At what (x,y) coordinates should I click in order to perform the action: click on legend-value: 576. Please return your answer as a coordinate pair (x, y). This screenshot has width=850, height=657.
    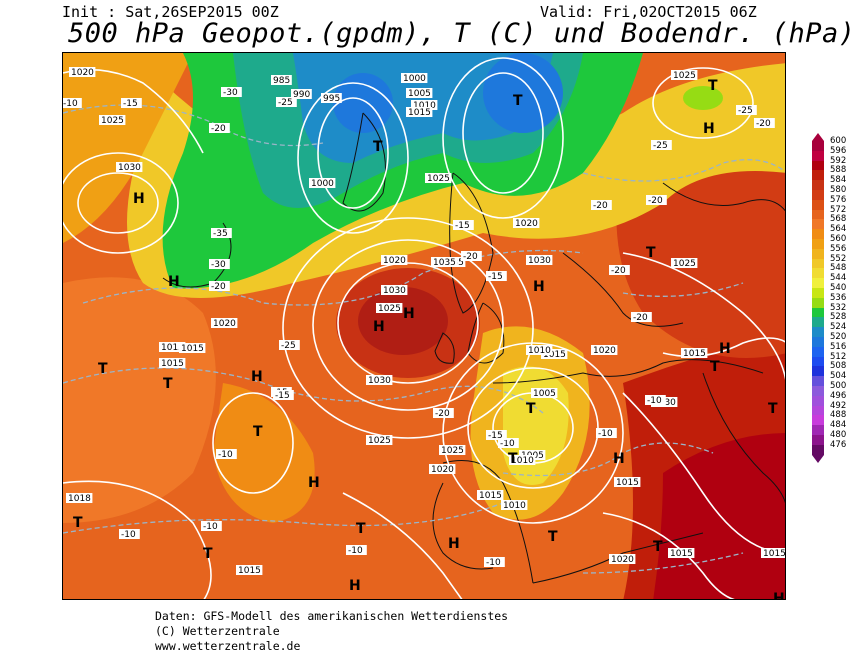
    Looking at the image, I should click on (838, 199).